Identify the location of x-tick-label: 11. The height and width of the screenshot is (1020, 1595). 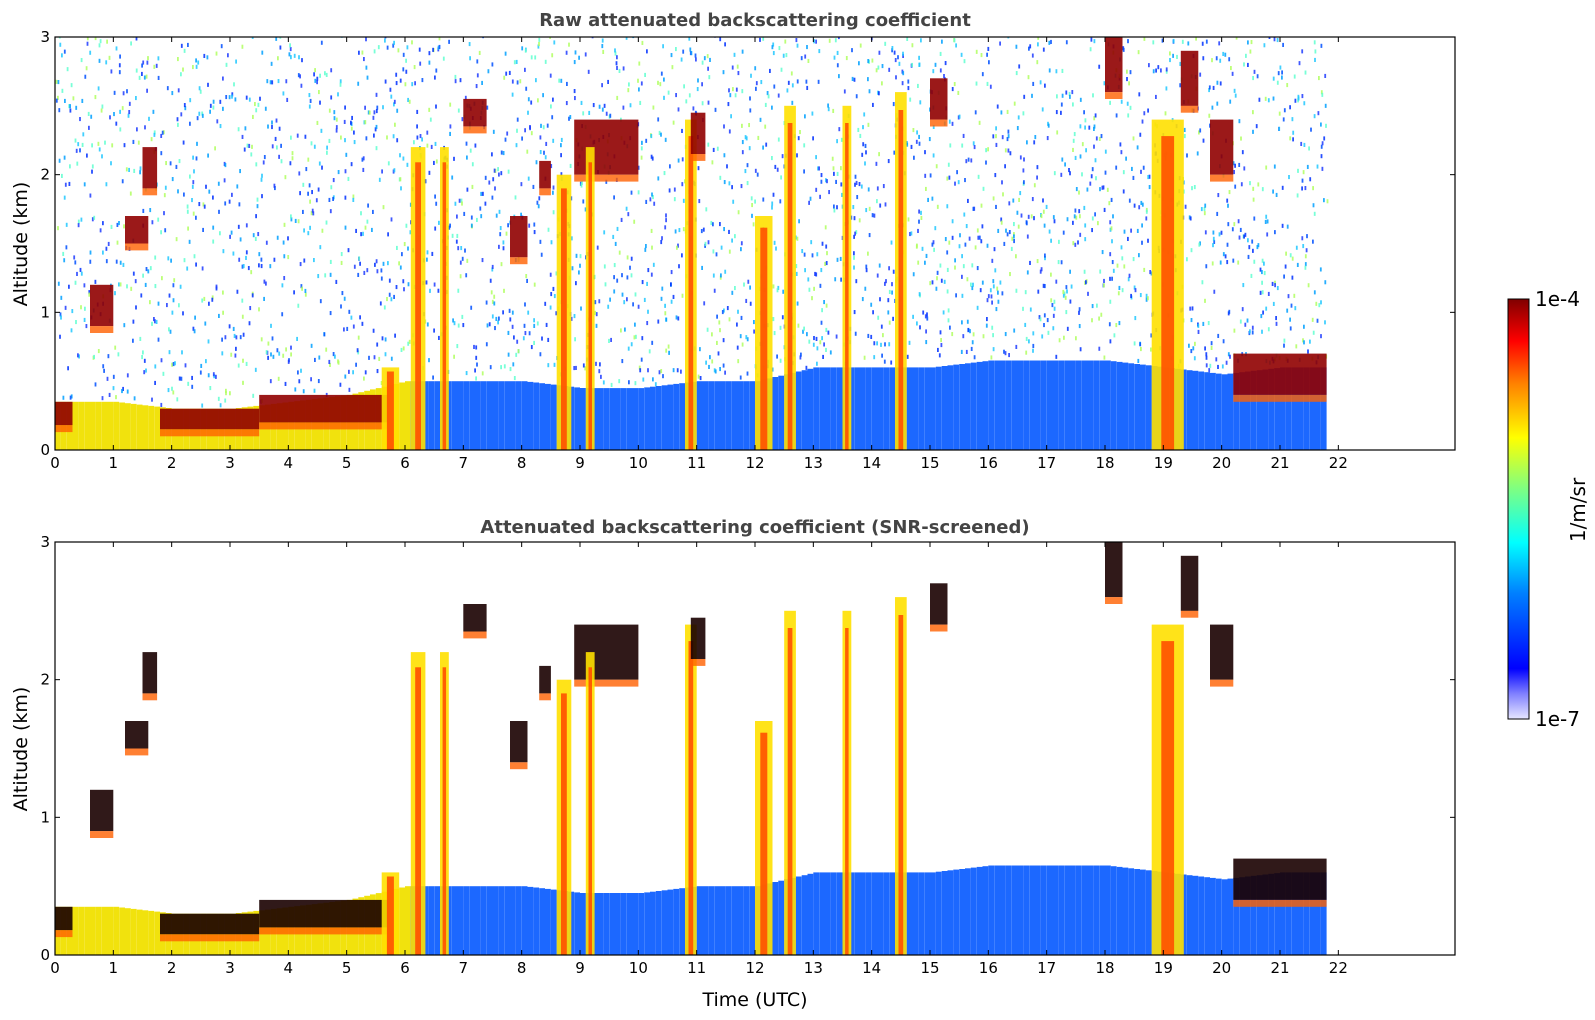
(696, 968).